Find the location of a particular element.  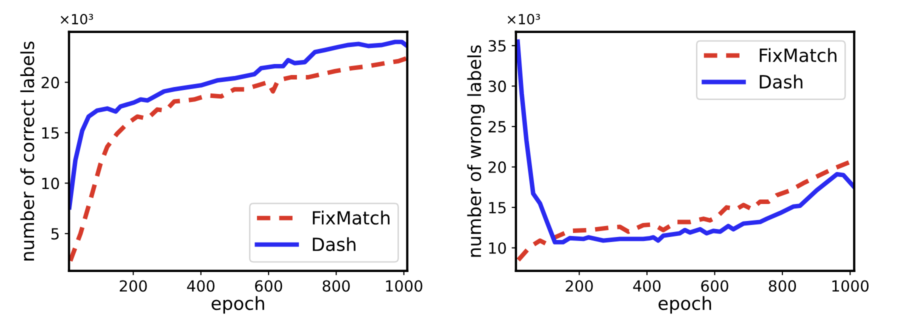

y-tick-label: 30 is located at coordinates (497, 86).